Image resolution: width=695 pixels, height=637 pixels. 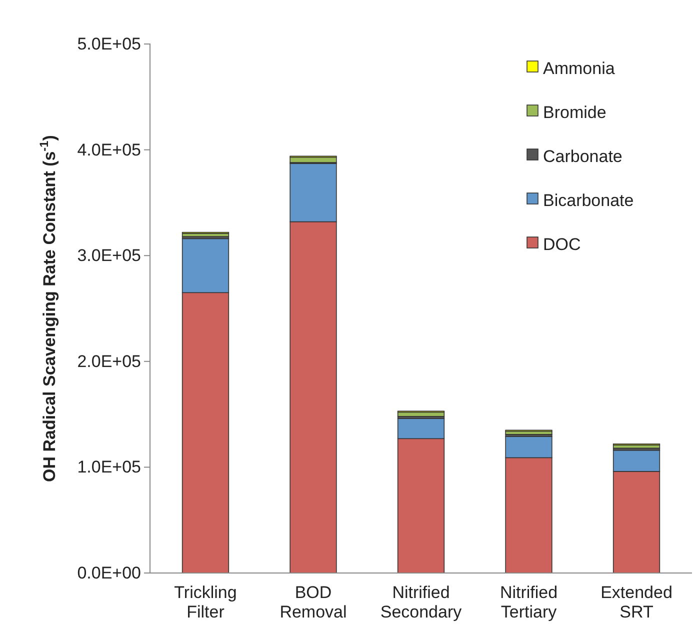 I want to click on y-tick-label: 1.0E+05, so click(x=109, y=467).